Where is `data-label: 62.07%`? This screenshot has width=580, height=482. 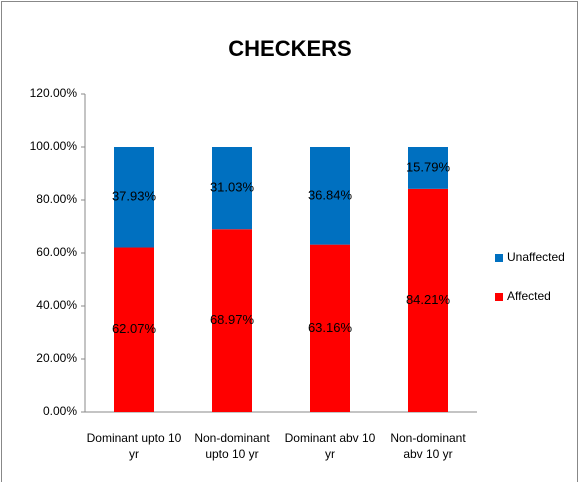 data-label: 62.07% is located at coordinates (134, 328).